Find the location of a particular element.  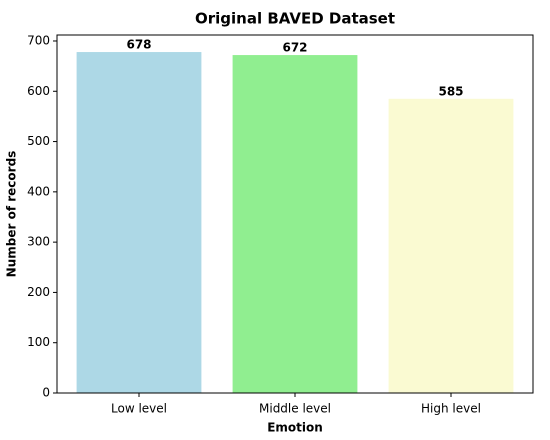

y-tick-label: 100 is located at coordinates (38, 342).